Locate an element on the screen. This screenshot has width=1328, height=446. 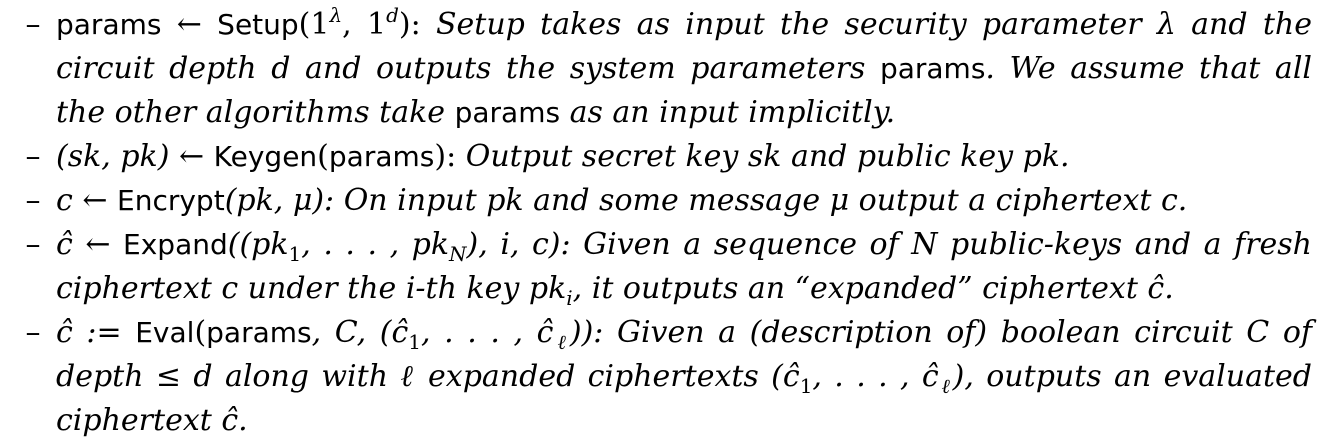
eval-line-3: ciphertext ĉ. is located at coordinates (152, 420).